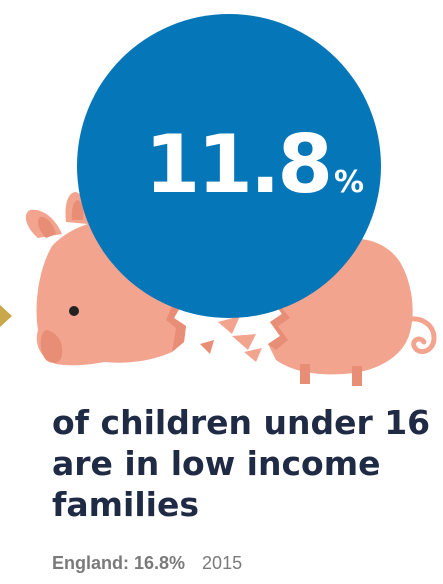 This screenshot has height=584, width=443. What do you see at coordinates (237, 164) in the screenshot?
I see `stat-value: 11.8` at bounding box center [237, 164].